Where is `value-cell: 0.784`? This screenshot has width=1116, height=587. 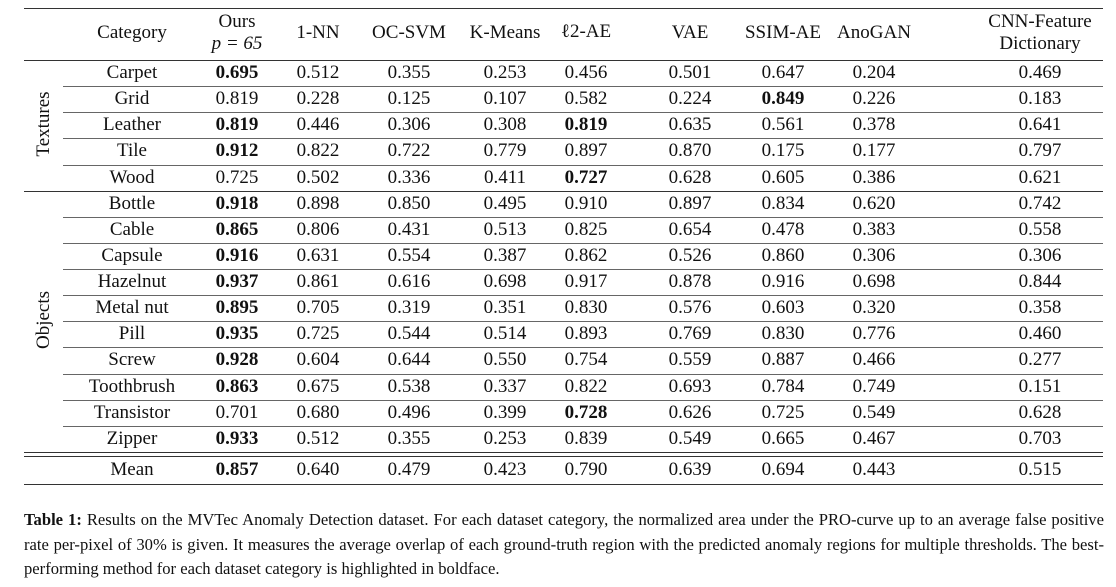
value-cell: 0.784 is located at coordinates (783, 386).